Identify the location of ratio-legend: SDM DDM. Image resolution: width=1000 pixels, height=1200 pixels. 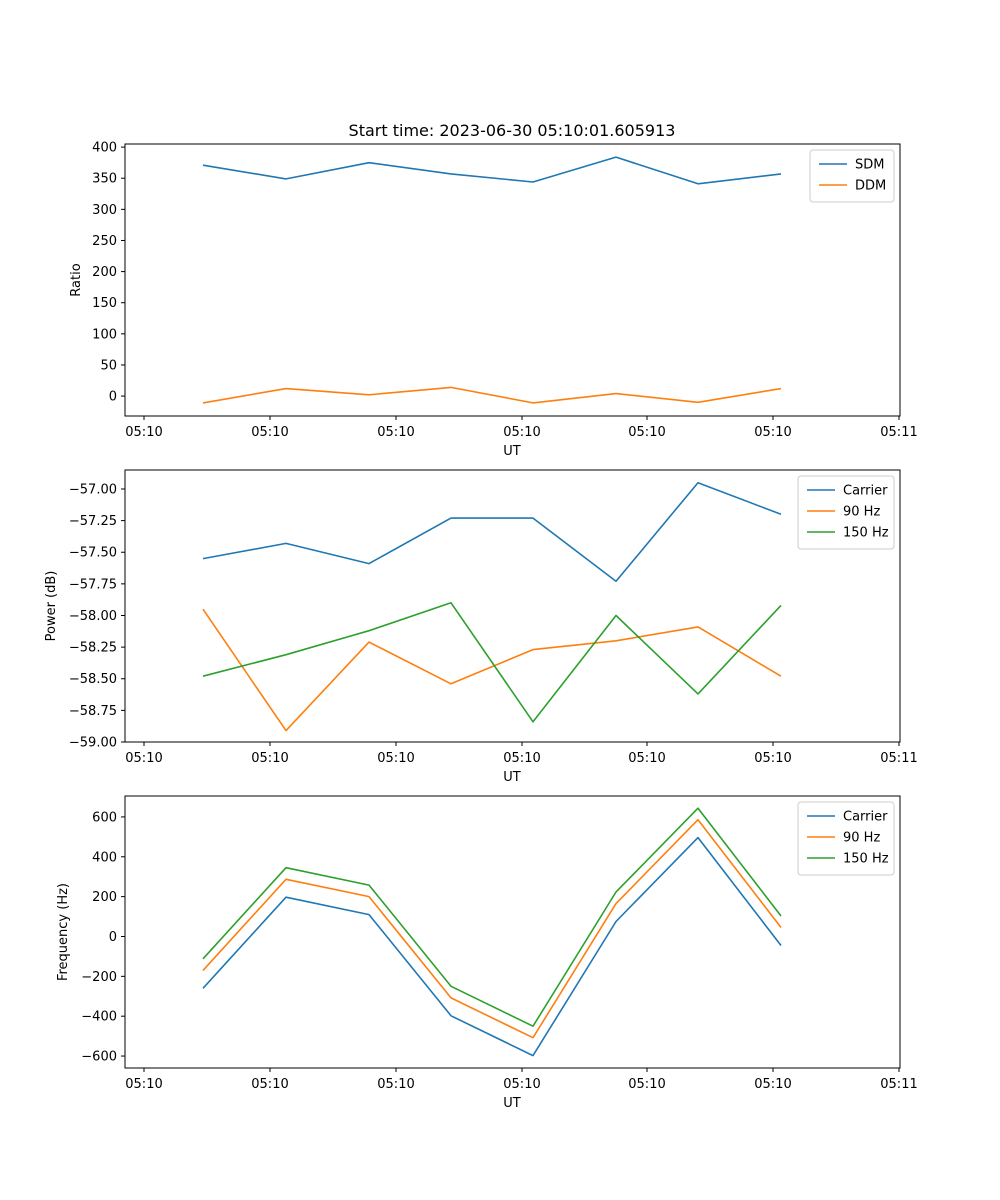
(852, 176).